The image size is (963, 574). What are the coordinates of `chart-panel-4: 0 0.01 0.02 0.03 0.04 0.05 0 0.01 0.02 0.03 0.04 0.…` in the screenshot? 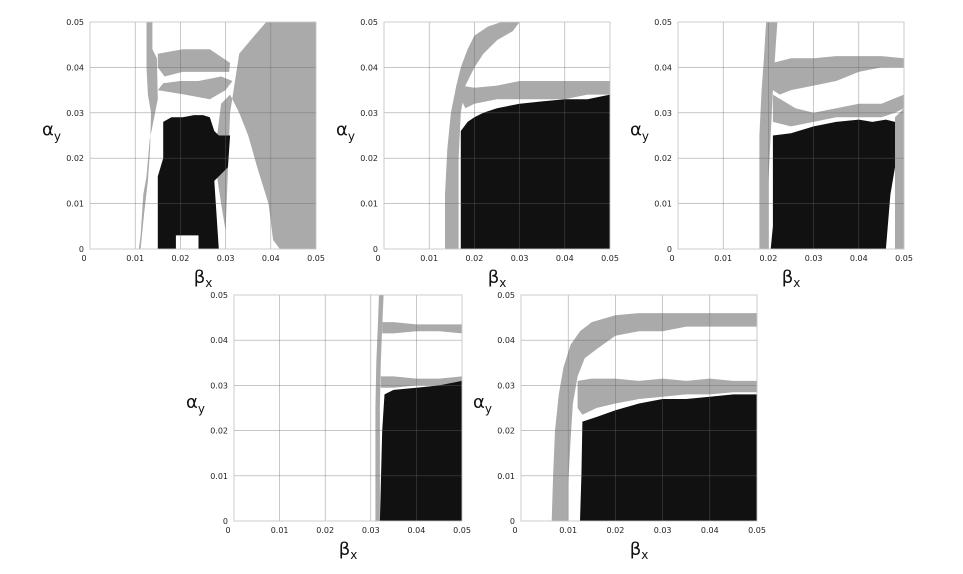 It's located at (328, 426).